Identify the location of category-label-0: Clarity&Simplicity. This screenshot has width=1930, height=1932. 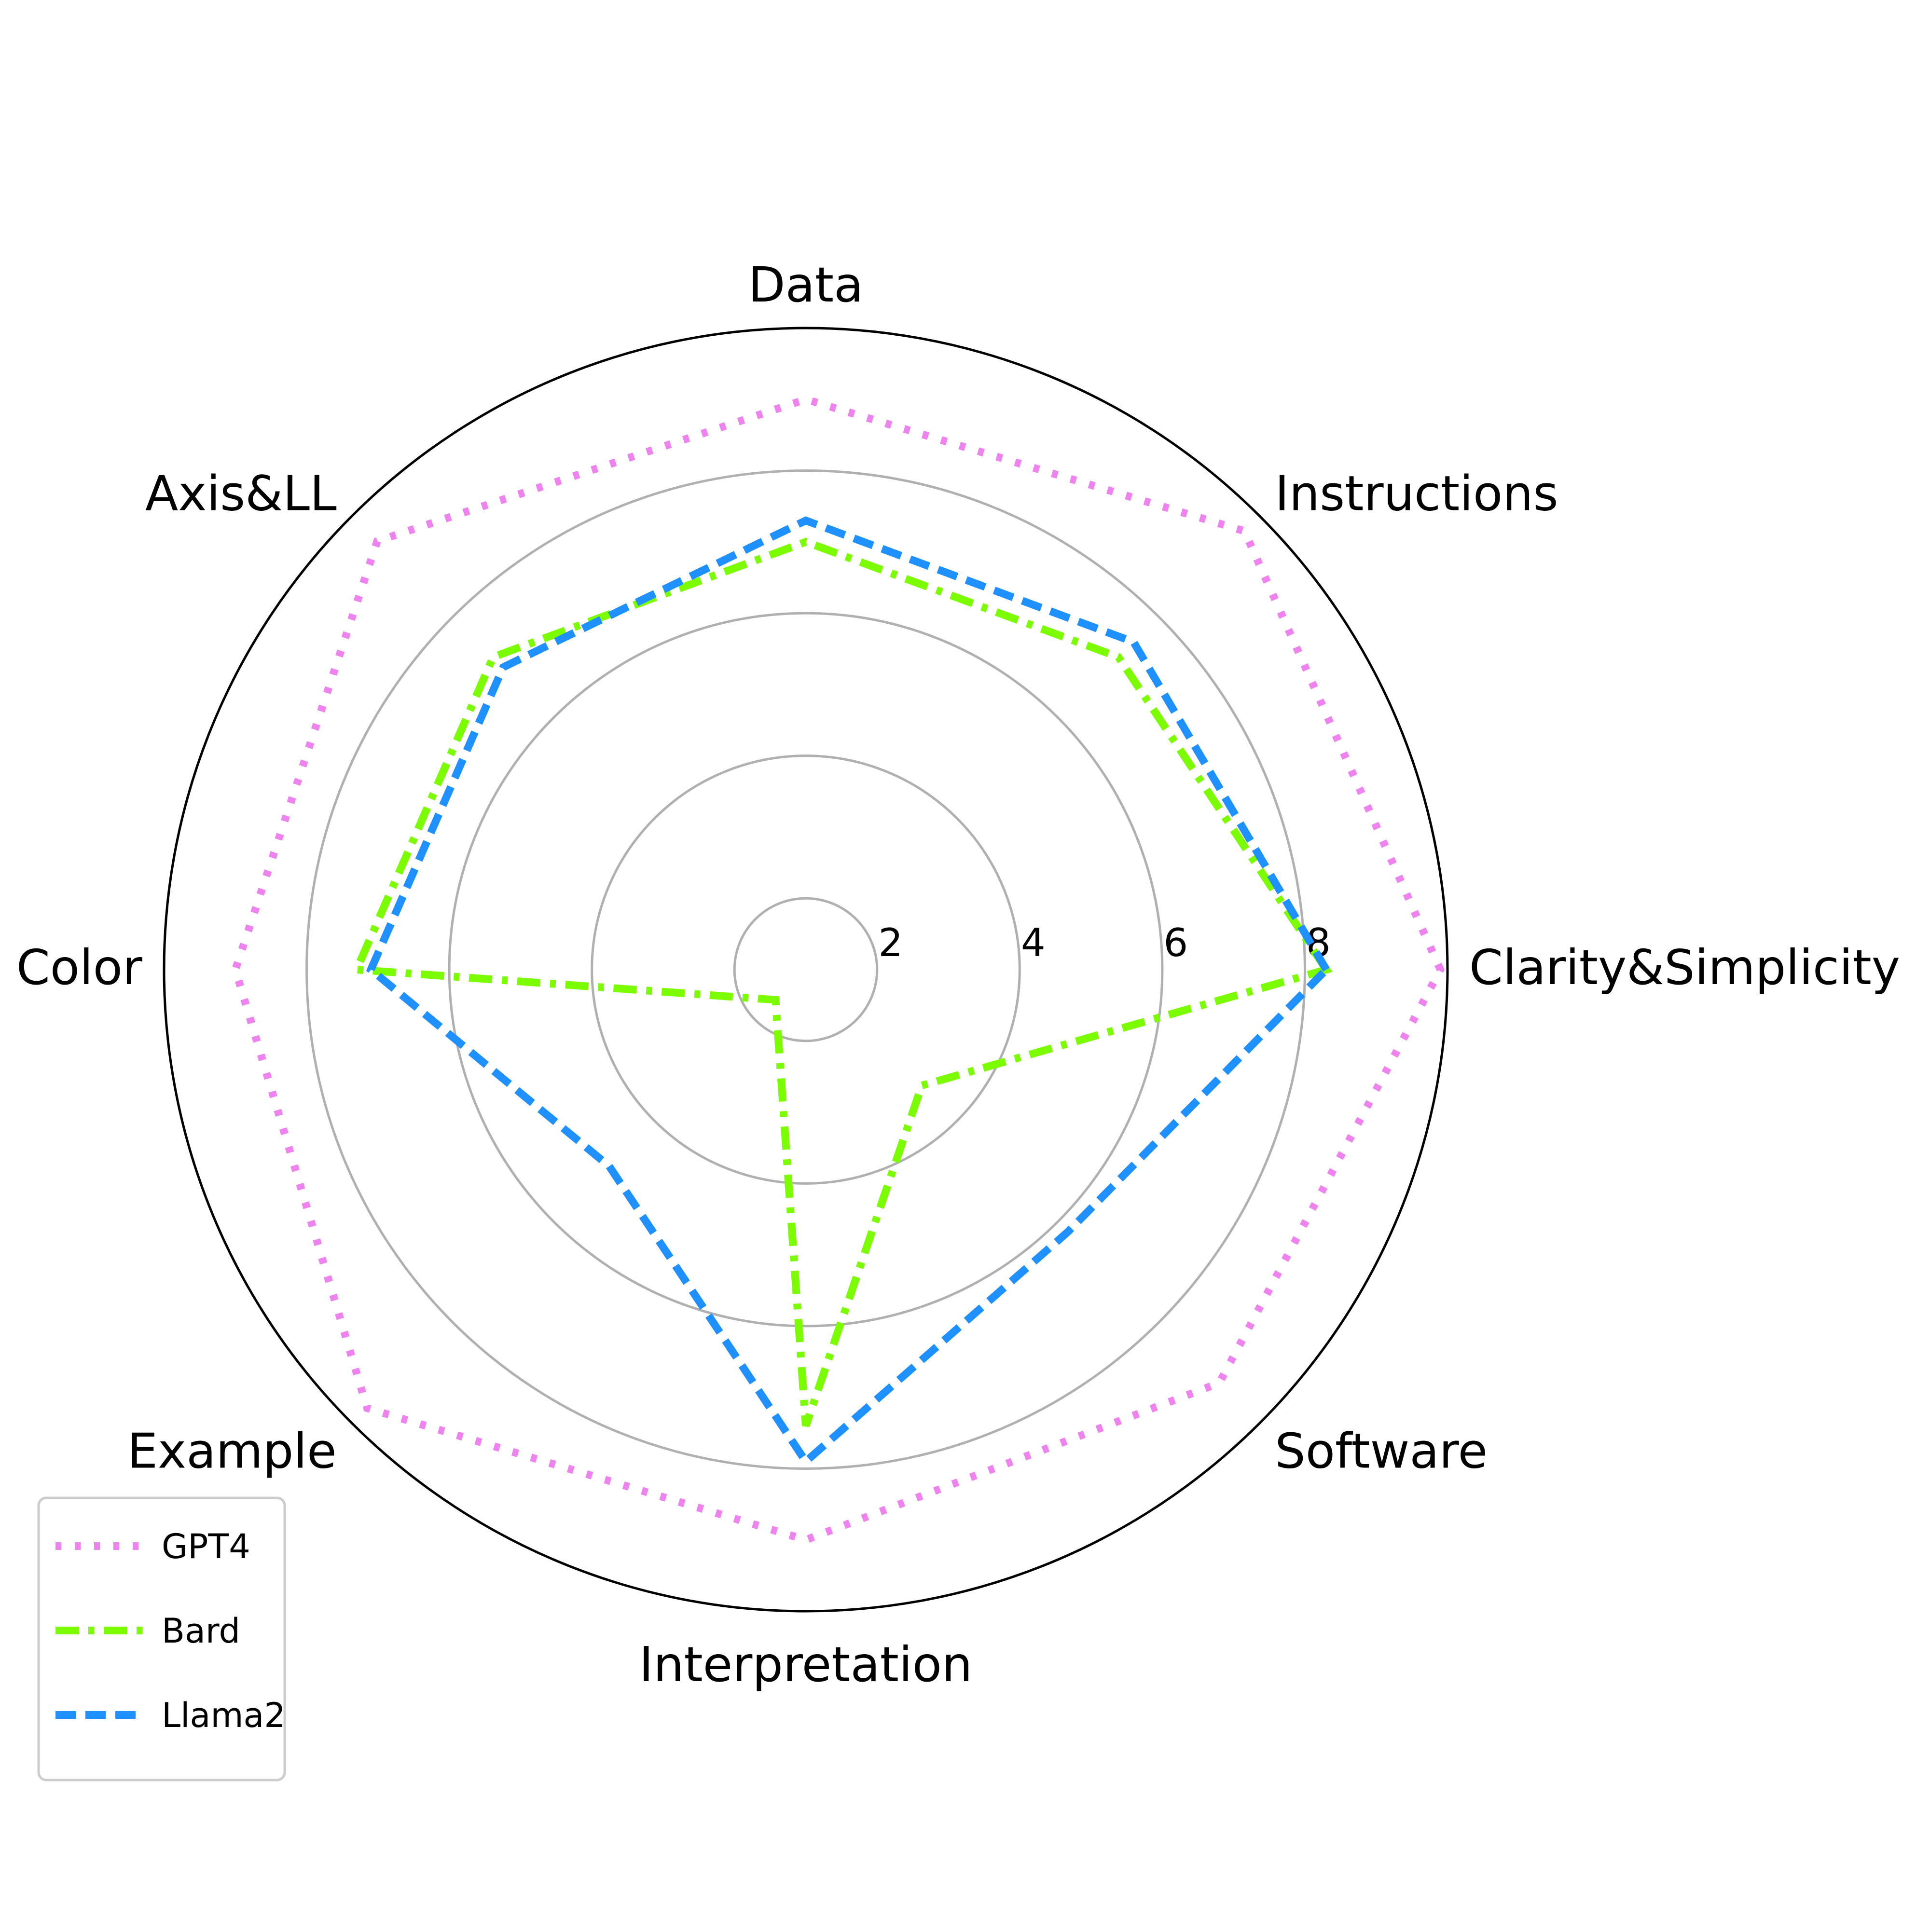
(1684, 968).